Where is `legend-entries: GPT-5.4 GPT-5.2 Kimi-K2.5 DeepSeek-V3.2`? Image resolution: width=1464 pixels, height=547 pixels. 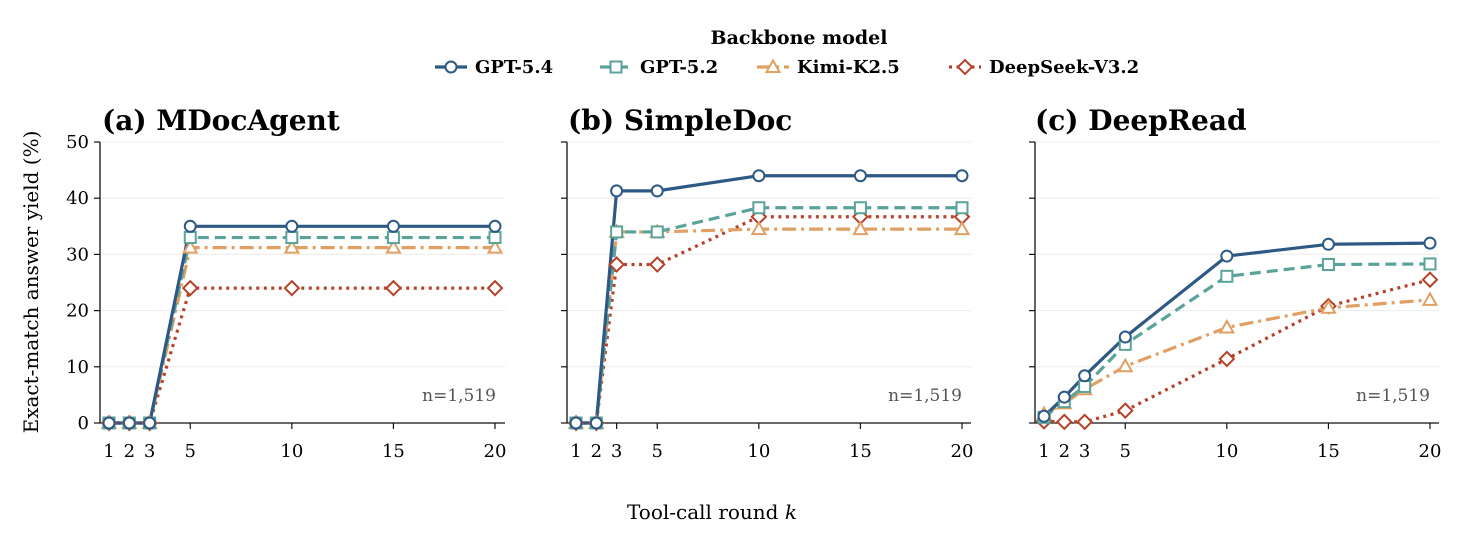
legend-entries: GPT-5.4 GPT-5.2 Kimi-K2.5 DeepSeek-V3.2 is located at coordinates (787, 67).